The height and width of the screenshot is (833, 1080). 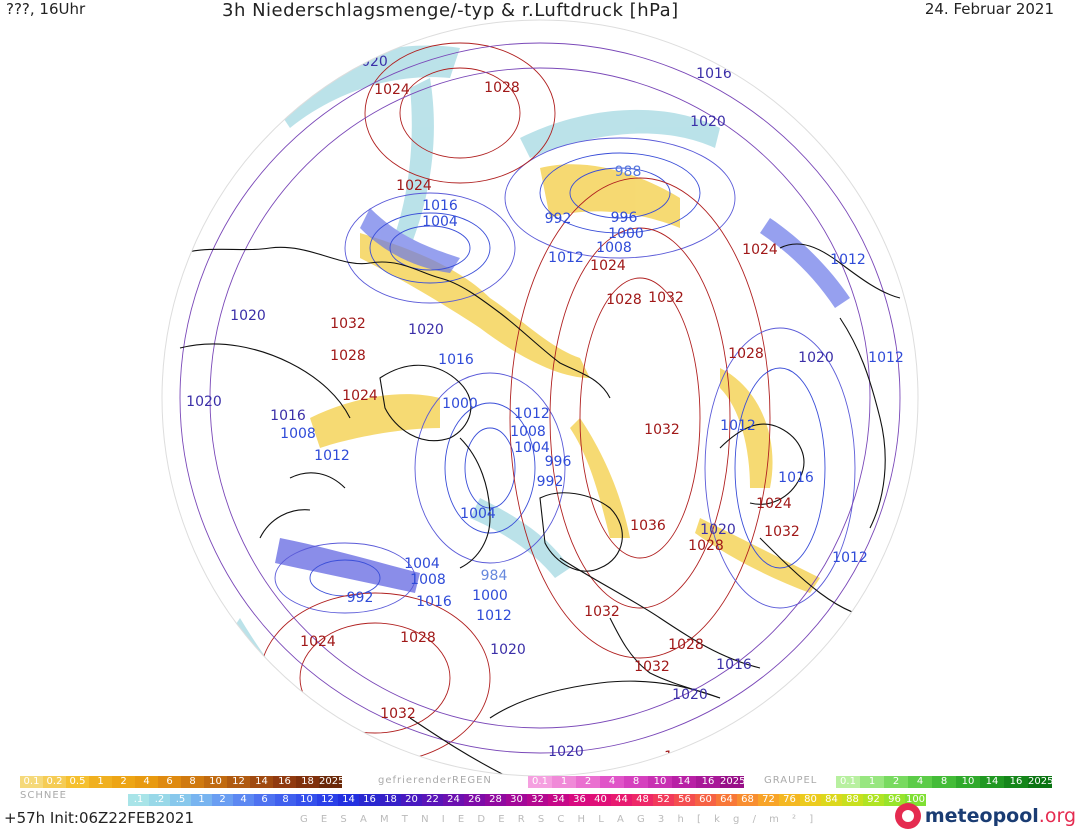 What do you see at coordinates (789, 800) in the screenshot?
I see `legend-cell: 76` at bounding box center [789, 800].